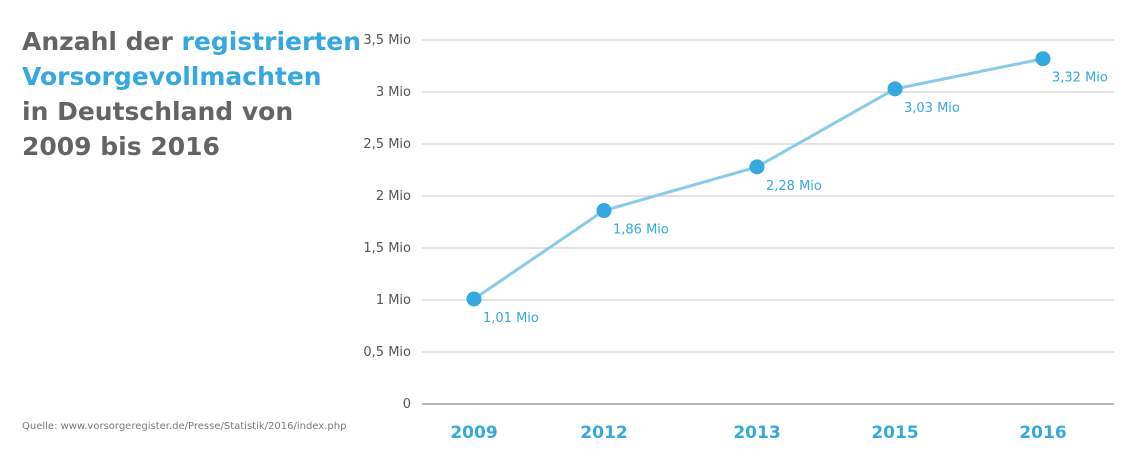  Describe the element at coordinates (1080, 78) in the screenshot. I see `data-label-2016: 3,32 Mio` at that location.